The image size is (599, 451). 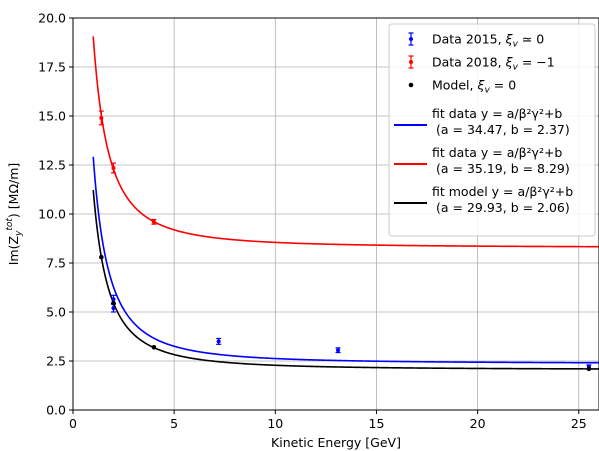 I want to click on y-tick-label: 7.5, so click(x=56, y=263).